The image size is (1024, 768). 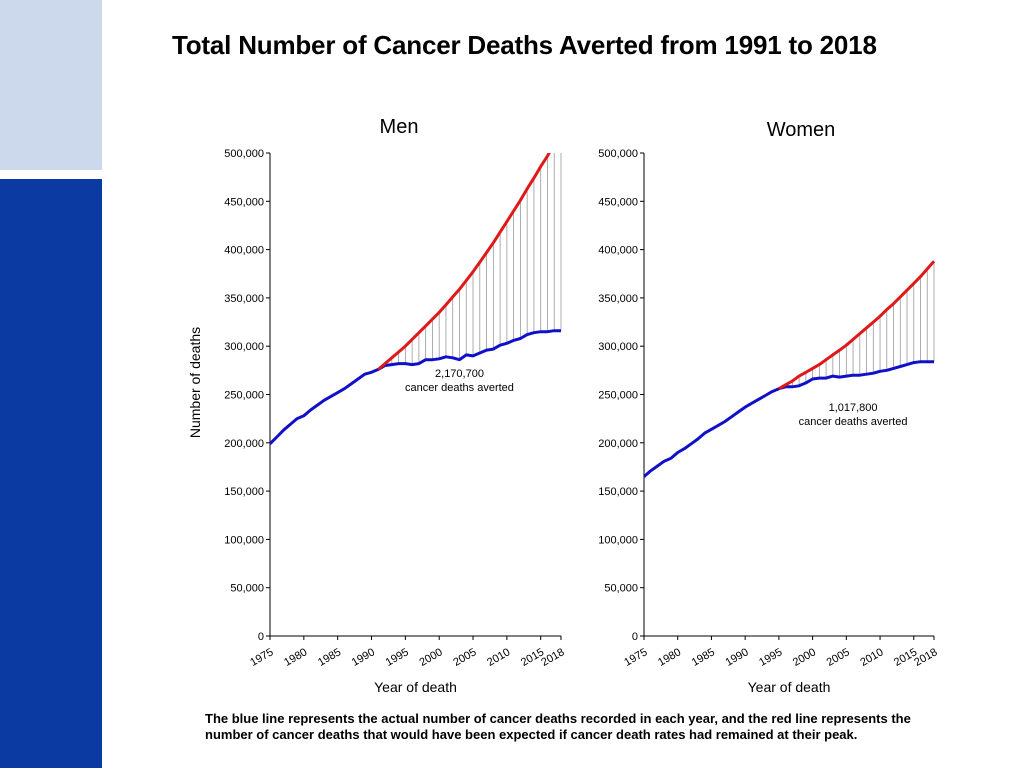 I want to click on panel-title: Women, so click(x=801, y=130).